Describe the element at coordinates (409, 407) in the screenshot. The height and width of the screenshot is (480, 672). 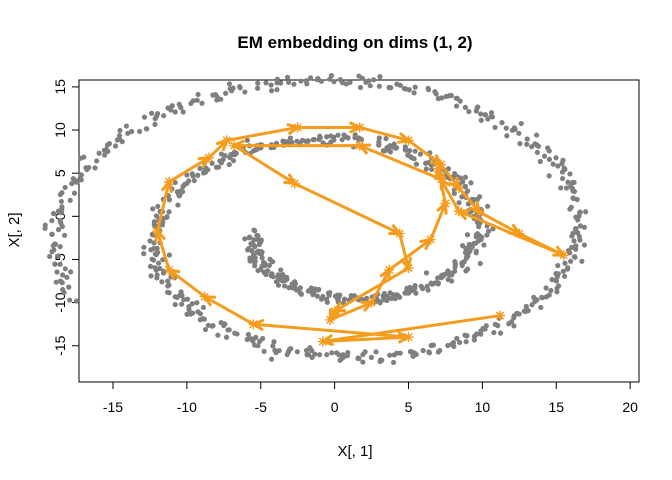
I see `x-tick-label: 5` at that location.